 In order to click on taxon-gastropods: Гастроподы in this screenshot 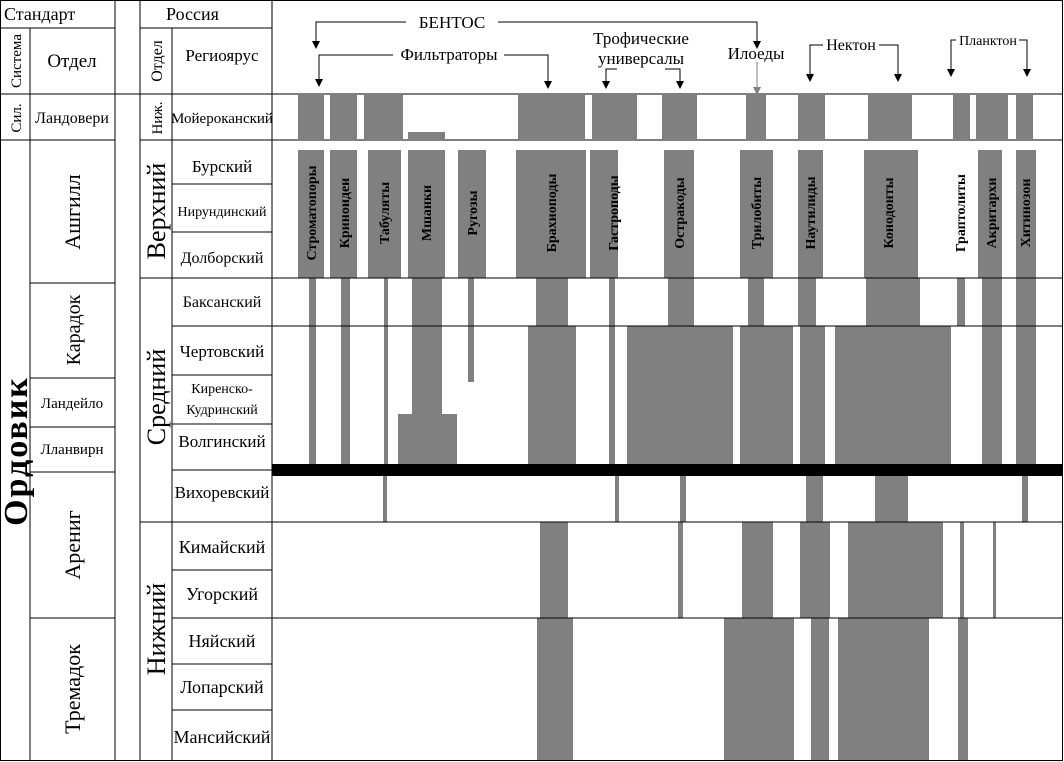, I will do `click(614, 212)`.